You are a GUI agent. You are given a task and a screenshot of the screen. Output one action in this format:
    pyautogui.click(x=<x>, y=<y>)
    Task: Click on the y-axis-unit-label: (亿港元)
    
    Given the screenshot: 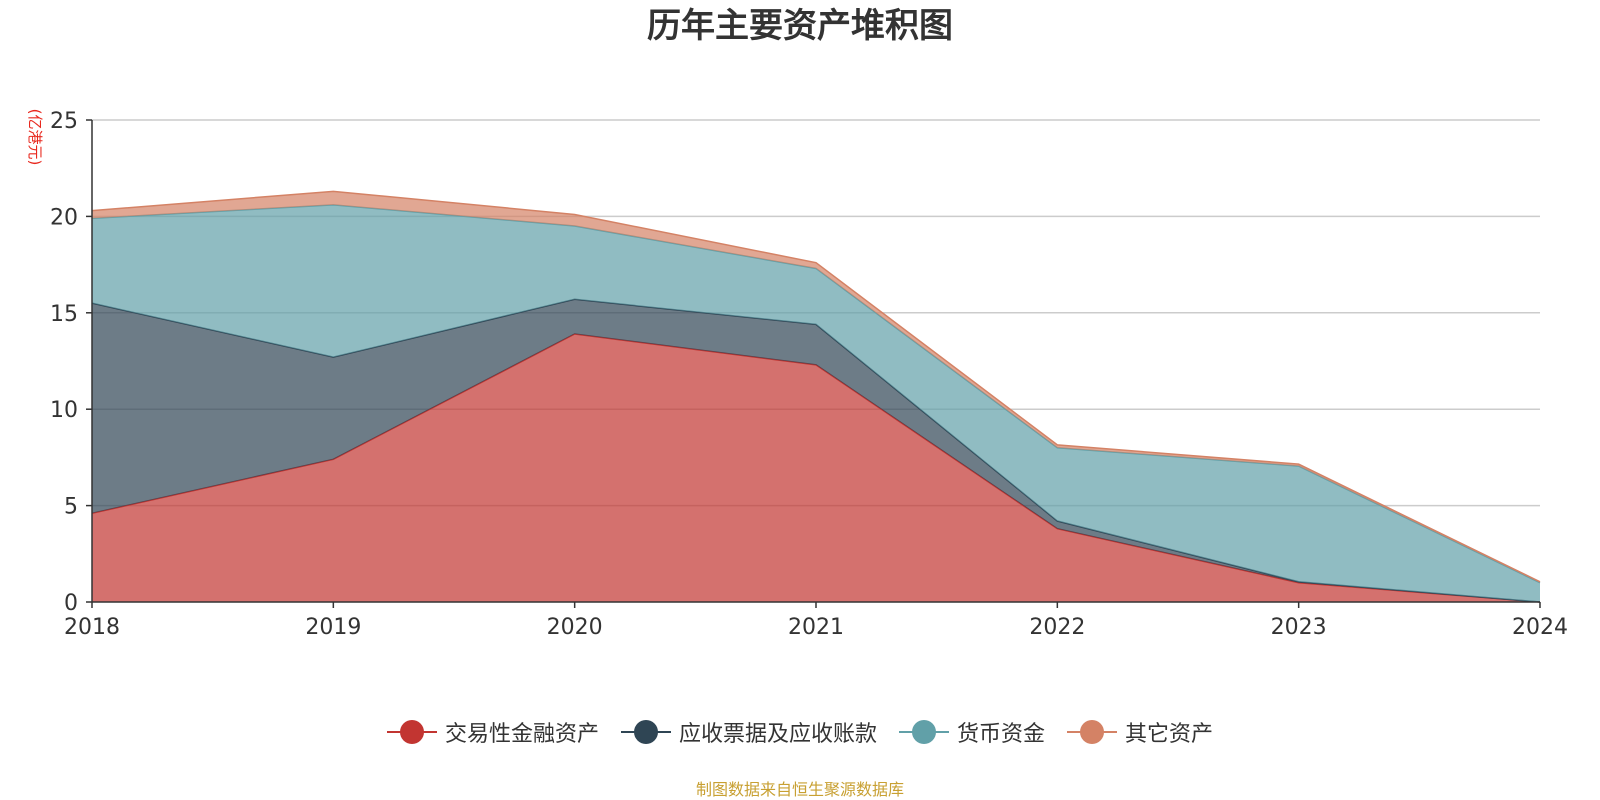 What is the action you would take?
    pyautogui.click(x=35, y=137)
    